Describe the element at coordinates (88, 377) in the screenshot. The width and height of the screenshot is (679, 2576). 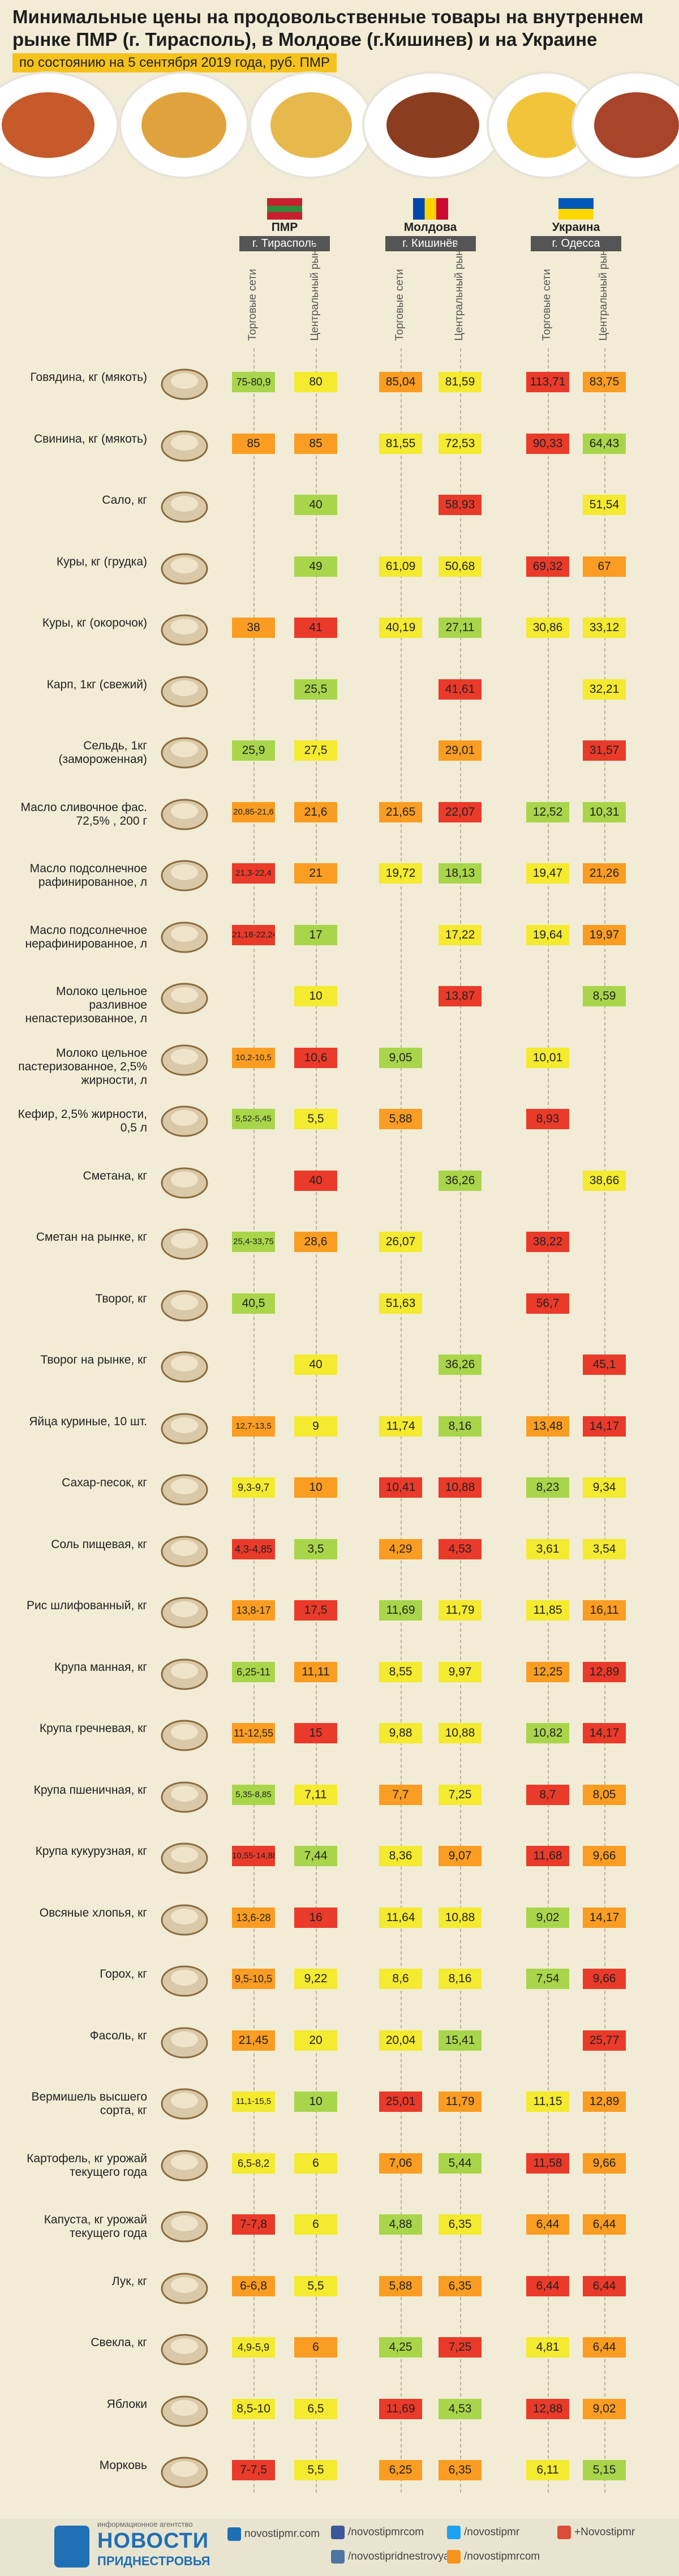
I see `row-label: Говядина, кг (мякоть)` at that location.